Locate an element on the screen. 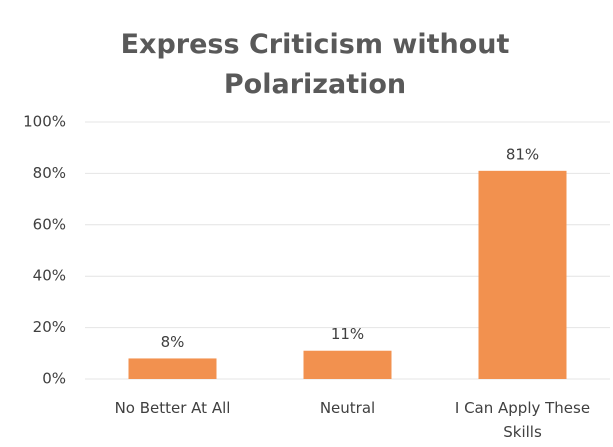  x-tick-label: No Better At All is located at coordinates (173, 408).